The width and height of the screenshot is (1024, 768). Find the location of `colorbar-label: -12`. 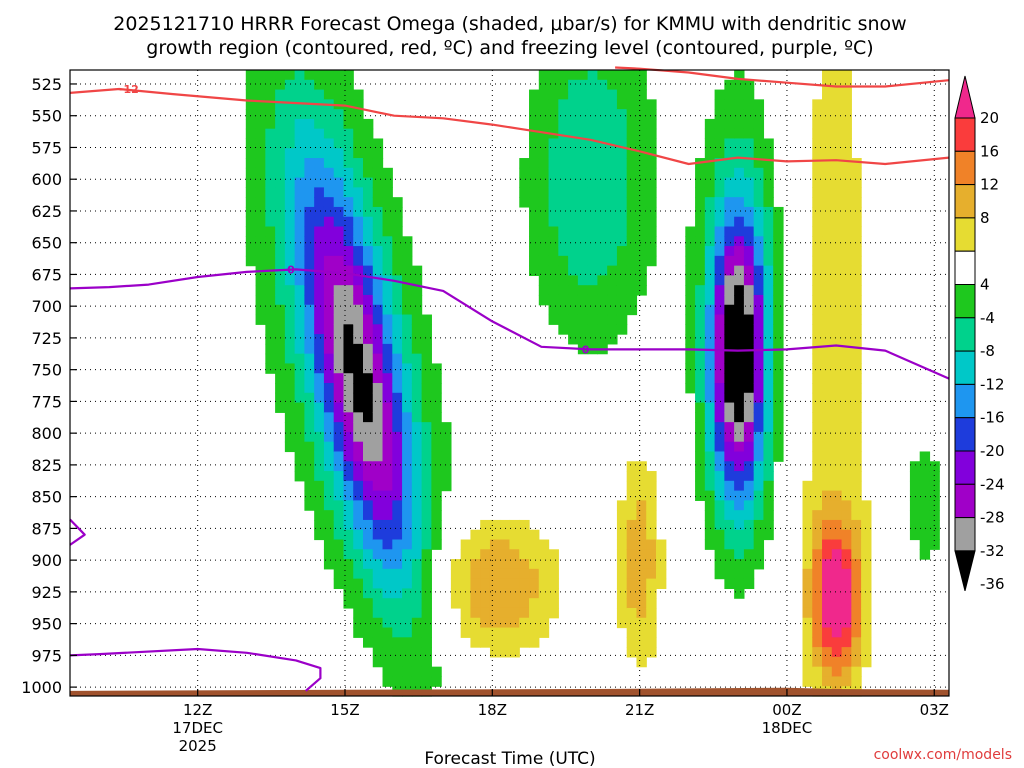

colorbar-label: -12 is located at coordinates (992, 384).